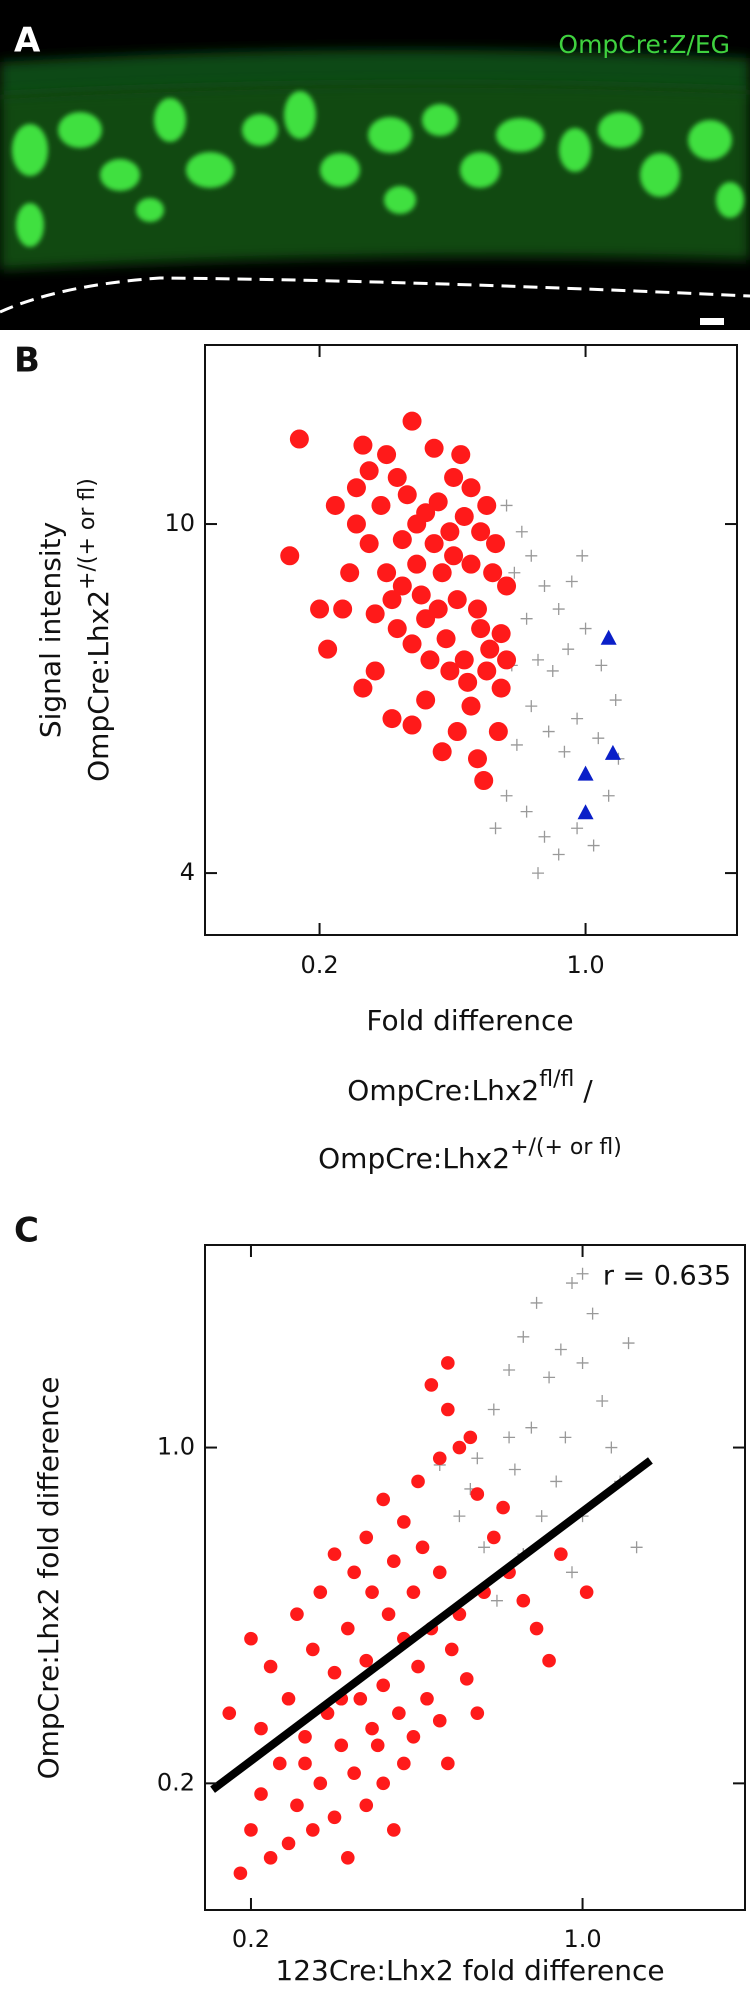 Image resolution: width=750 pixels, height=1989 pixels. Describe the element at coordinates (26, 1231) in the screenshot. I see `panel-label: C` at that location.